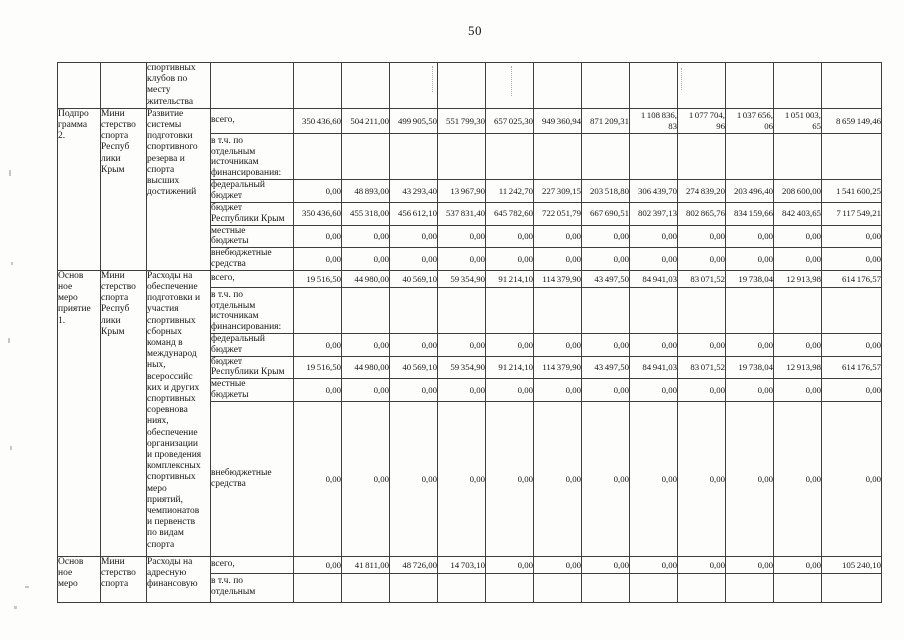  Describe the element at coordinates (413, 564) in the screenshot. I see `amount-cell: 48 726,00` at that location.